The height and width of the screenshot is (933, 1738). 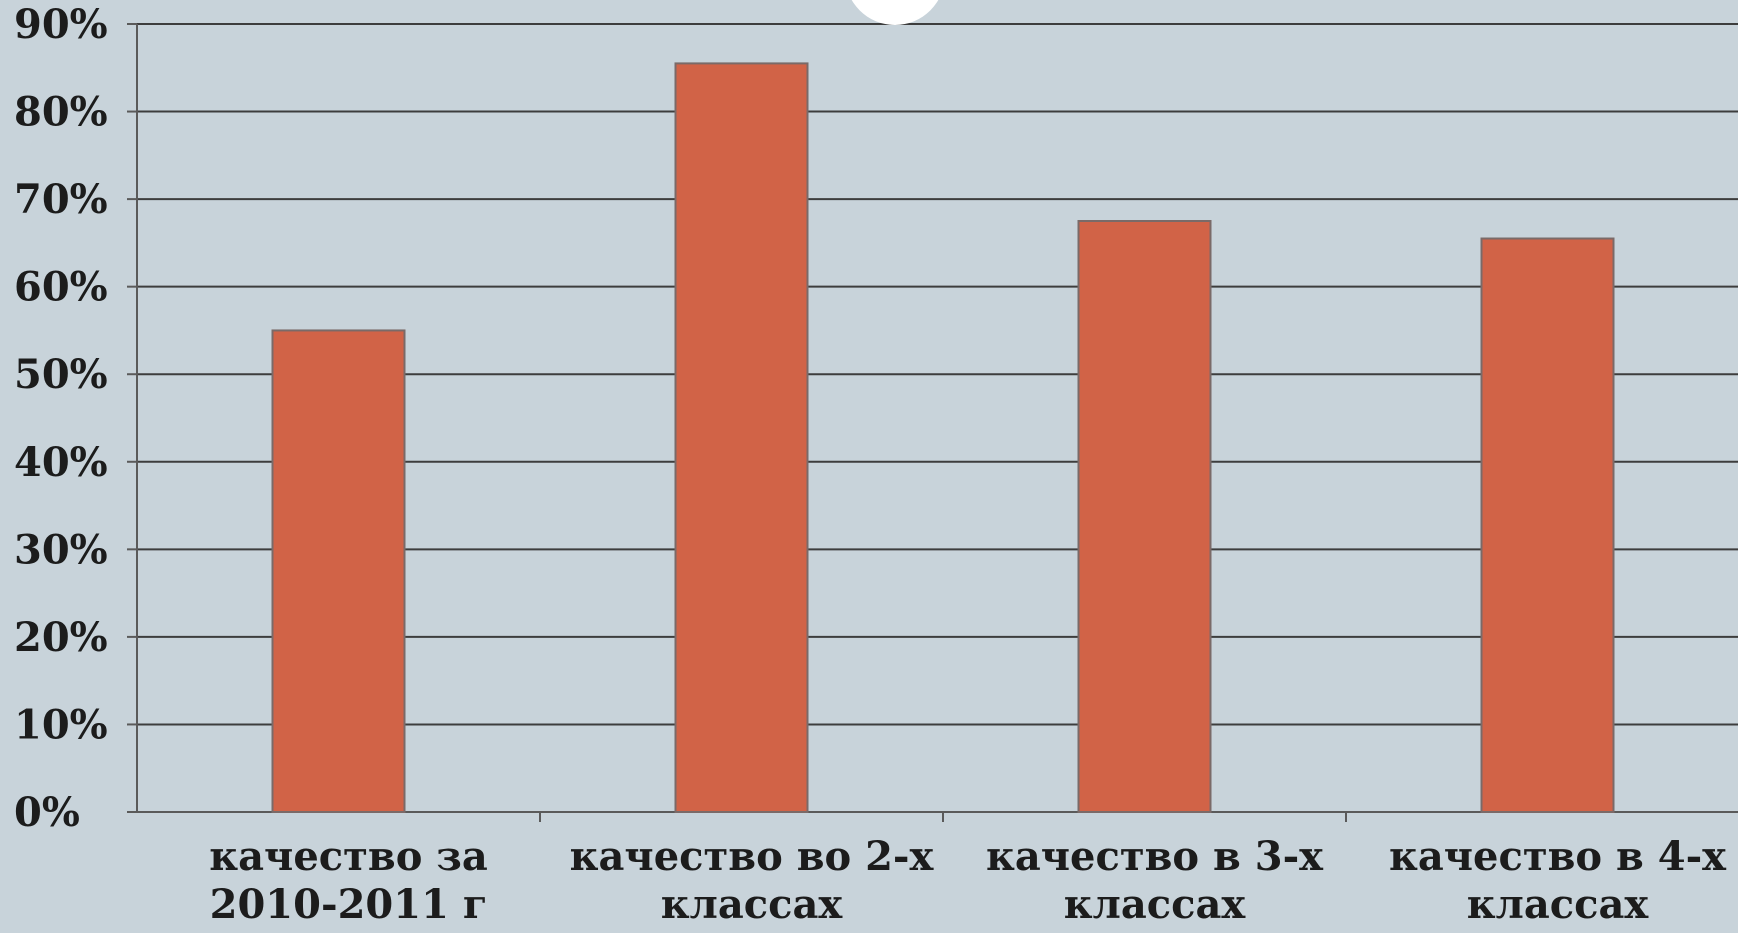 What do you see at coordinates (1155, 856) in the screenshot?
I see `x-category-label: качество в 3-х` at bounding box center [1155, 856].